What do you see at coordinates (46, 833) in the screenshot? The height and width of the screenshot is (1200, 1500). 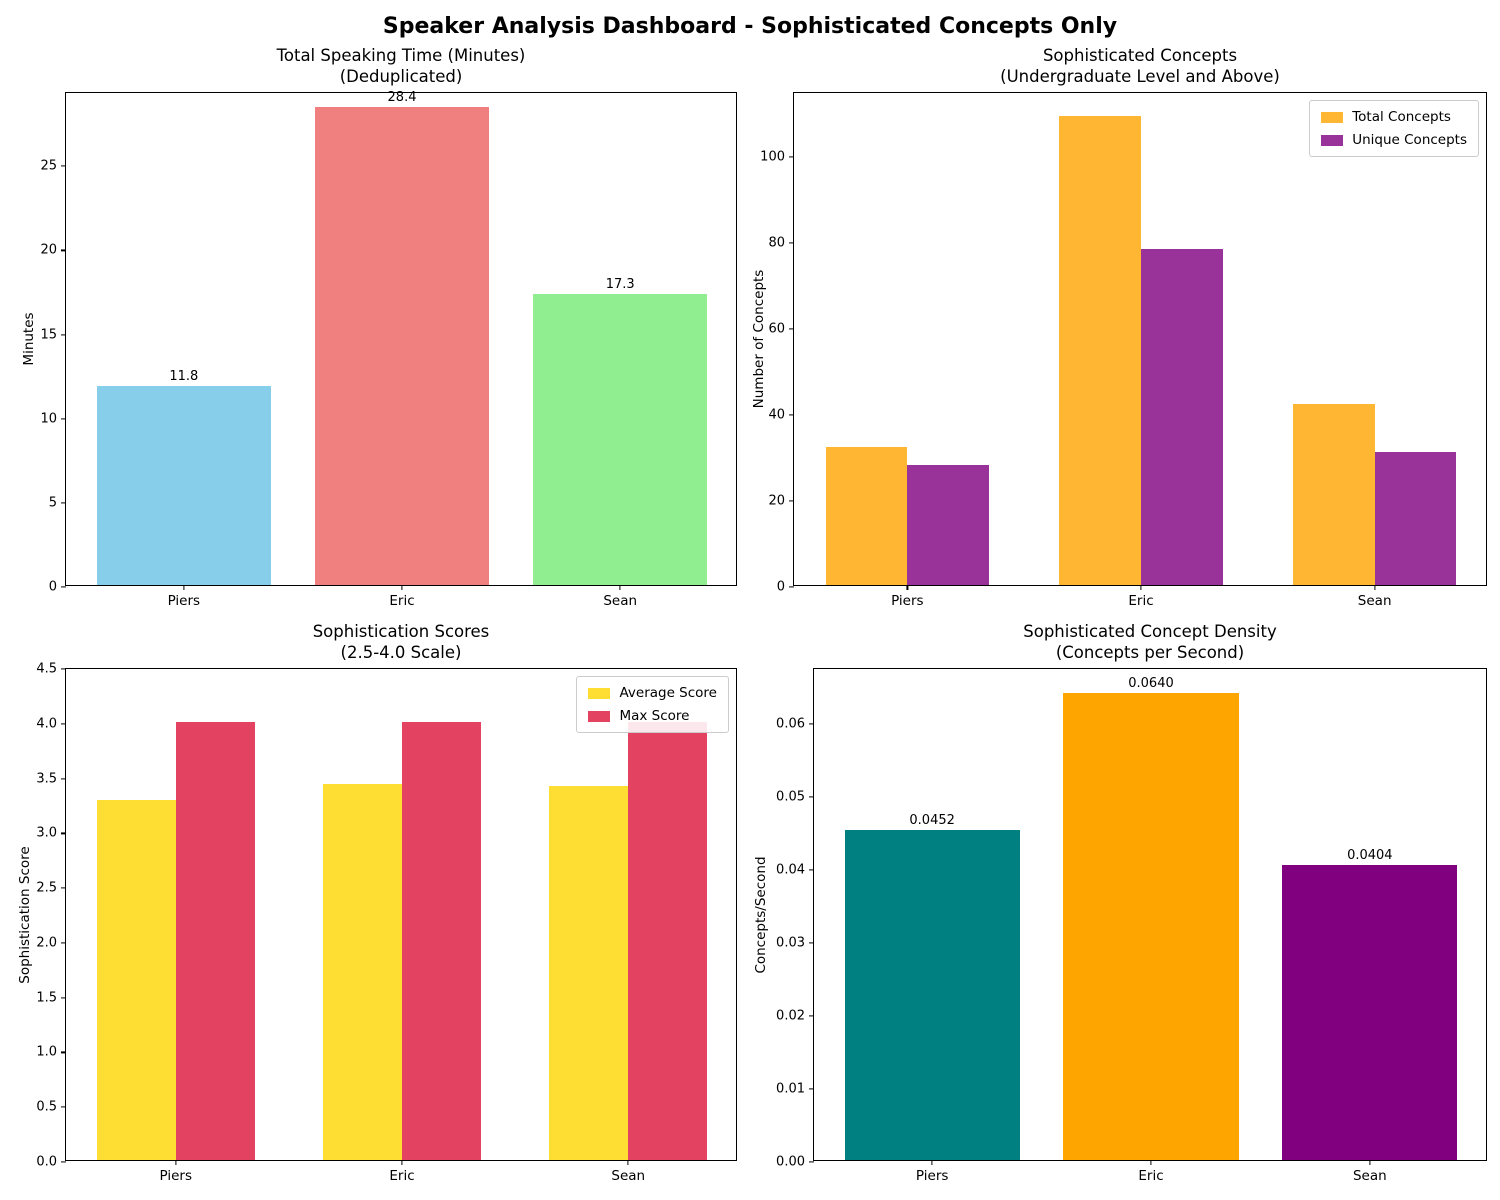 I see `y-tick-label: 3.0` at bounding box center [46, 833].